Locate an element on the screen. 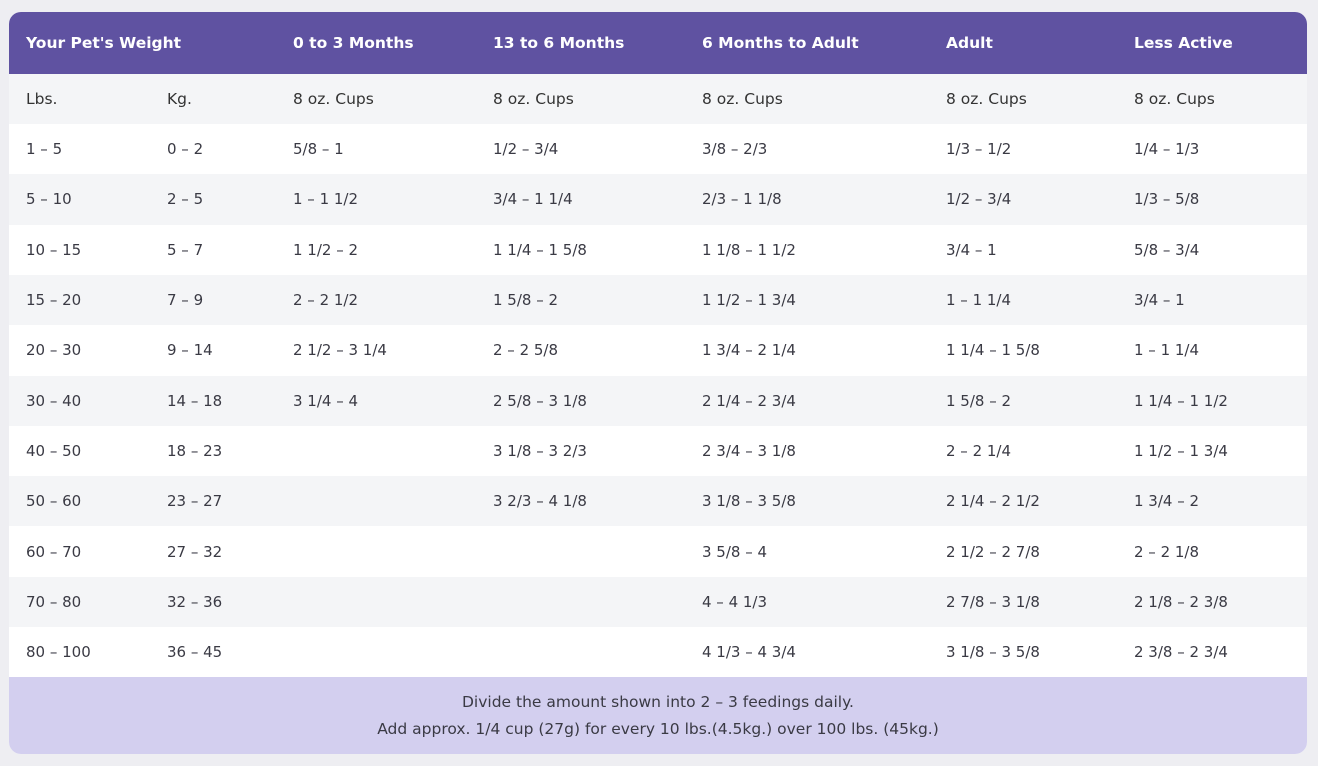 Image resolution: width=1318 pixels, height=766 pixels. table-cell: 2 1/2 – 2 7/8 is located at coordinates (993, 551).